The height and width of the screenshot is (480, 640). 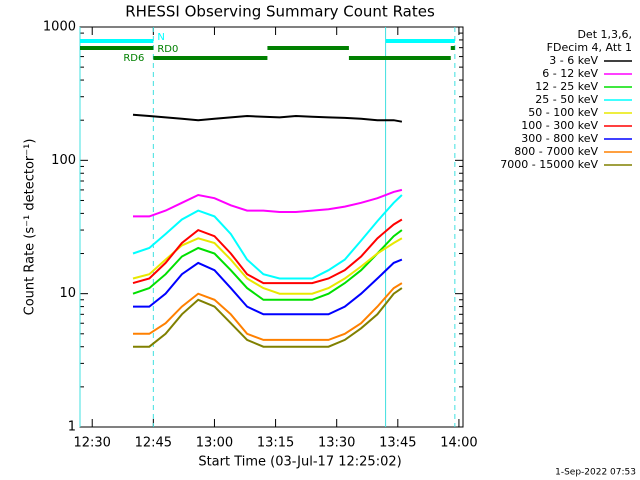 I want to click on legend-label: 50 - 100 keV, so click(x=563, y=112).